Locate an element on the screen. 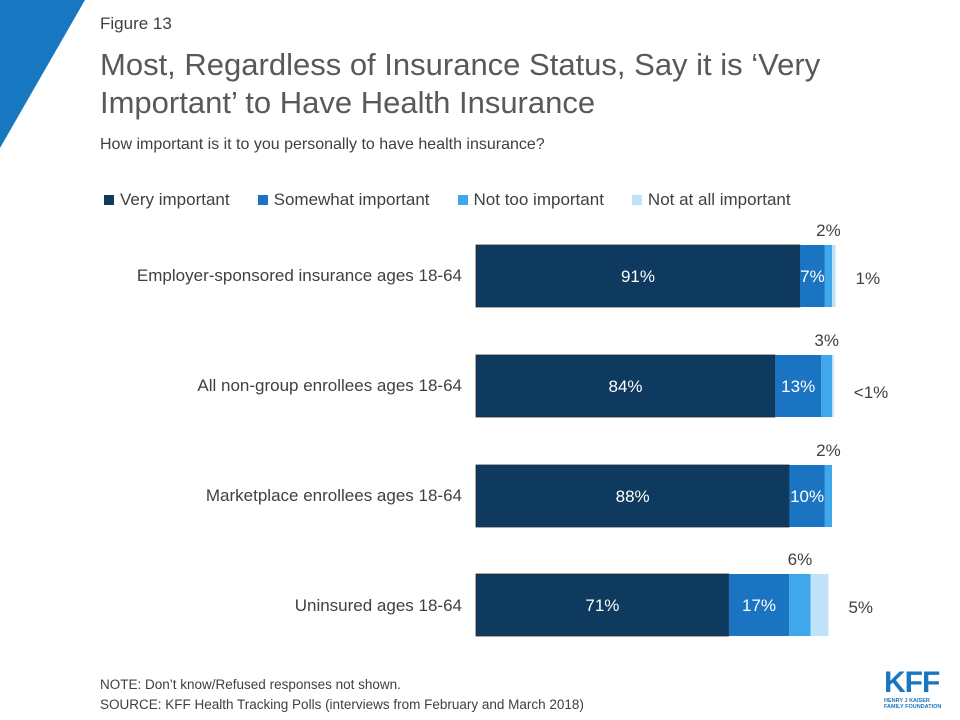  data-label-employer-not-at-all-important: 1% is located at coordinates (868, 278).